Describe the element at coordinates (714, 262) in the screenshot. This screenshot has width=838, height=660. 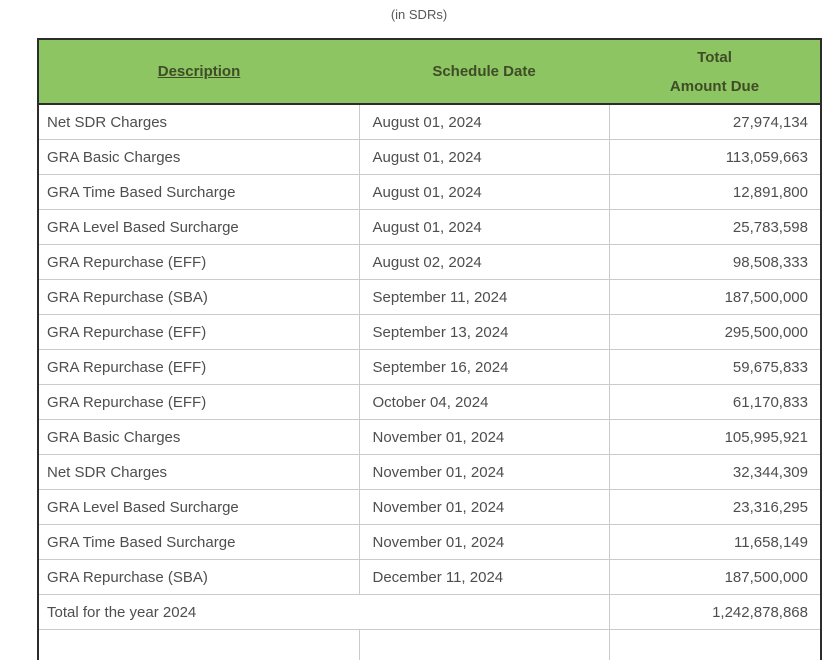
I see `total-amount-due-cell: 98,508,333` at that location.